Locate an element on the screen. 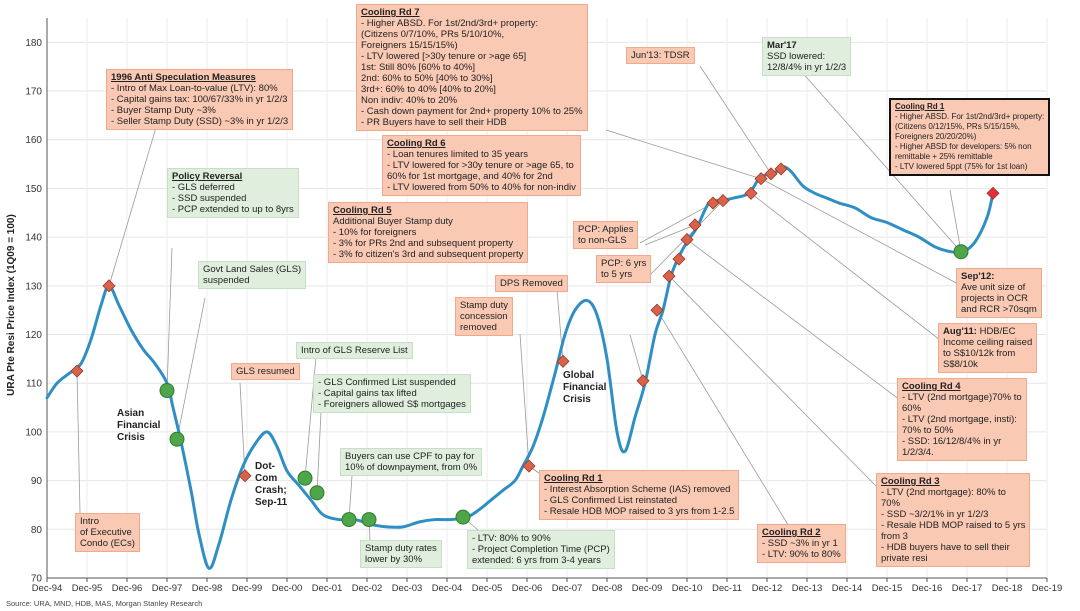  annotation-line: Income ceiling raised is located at coordinates (988, 342).